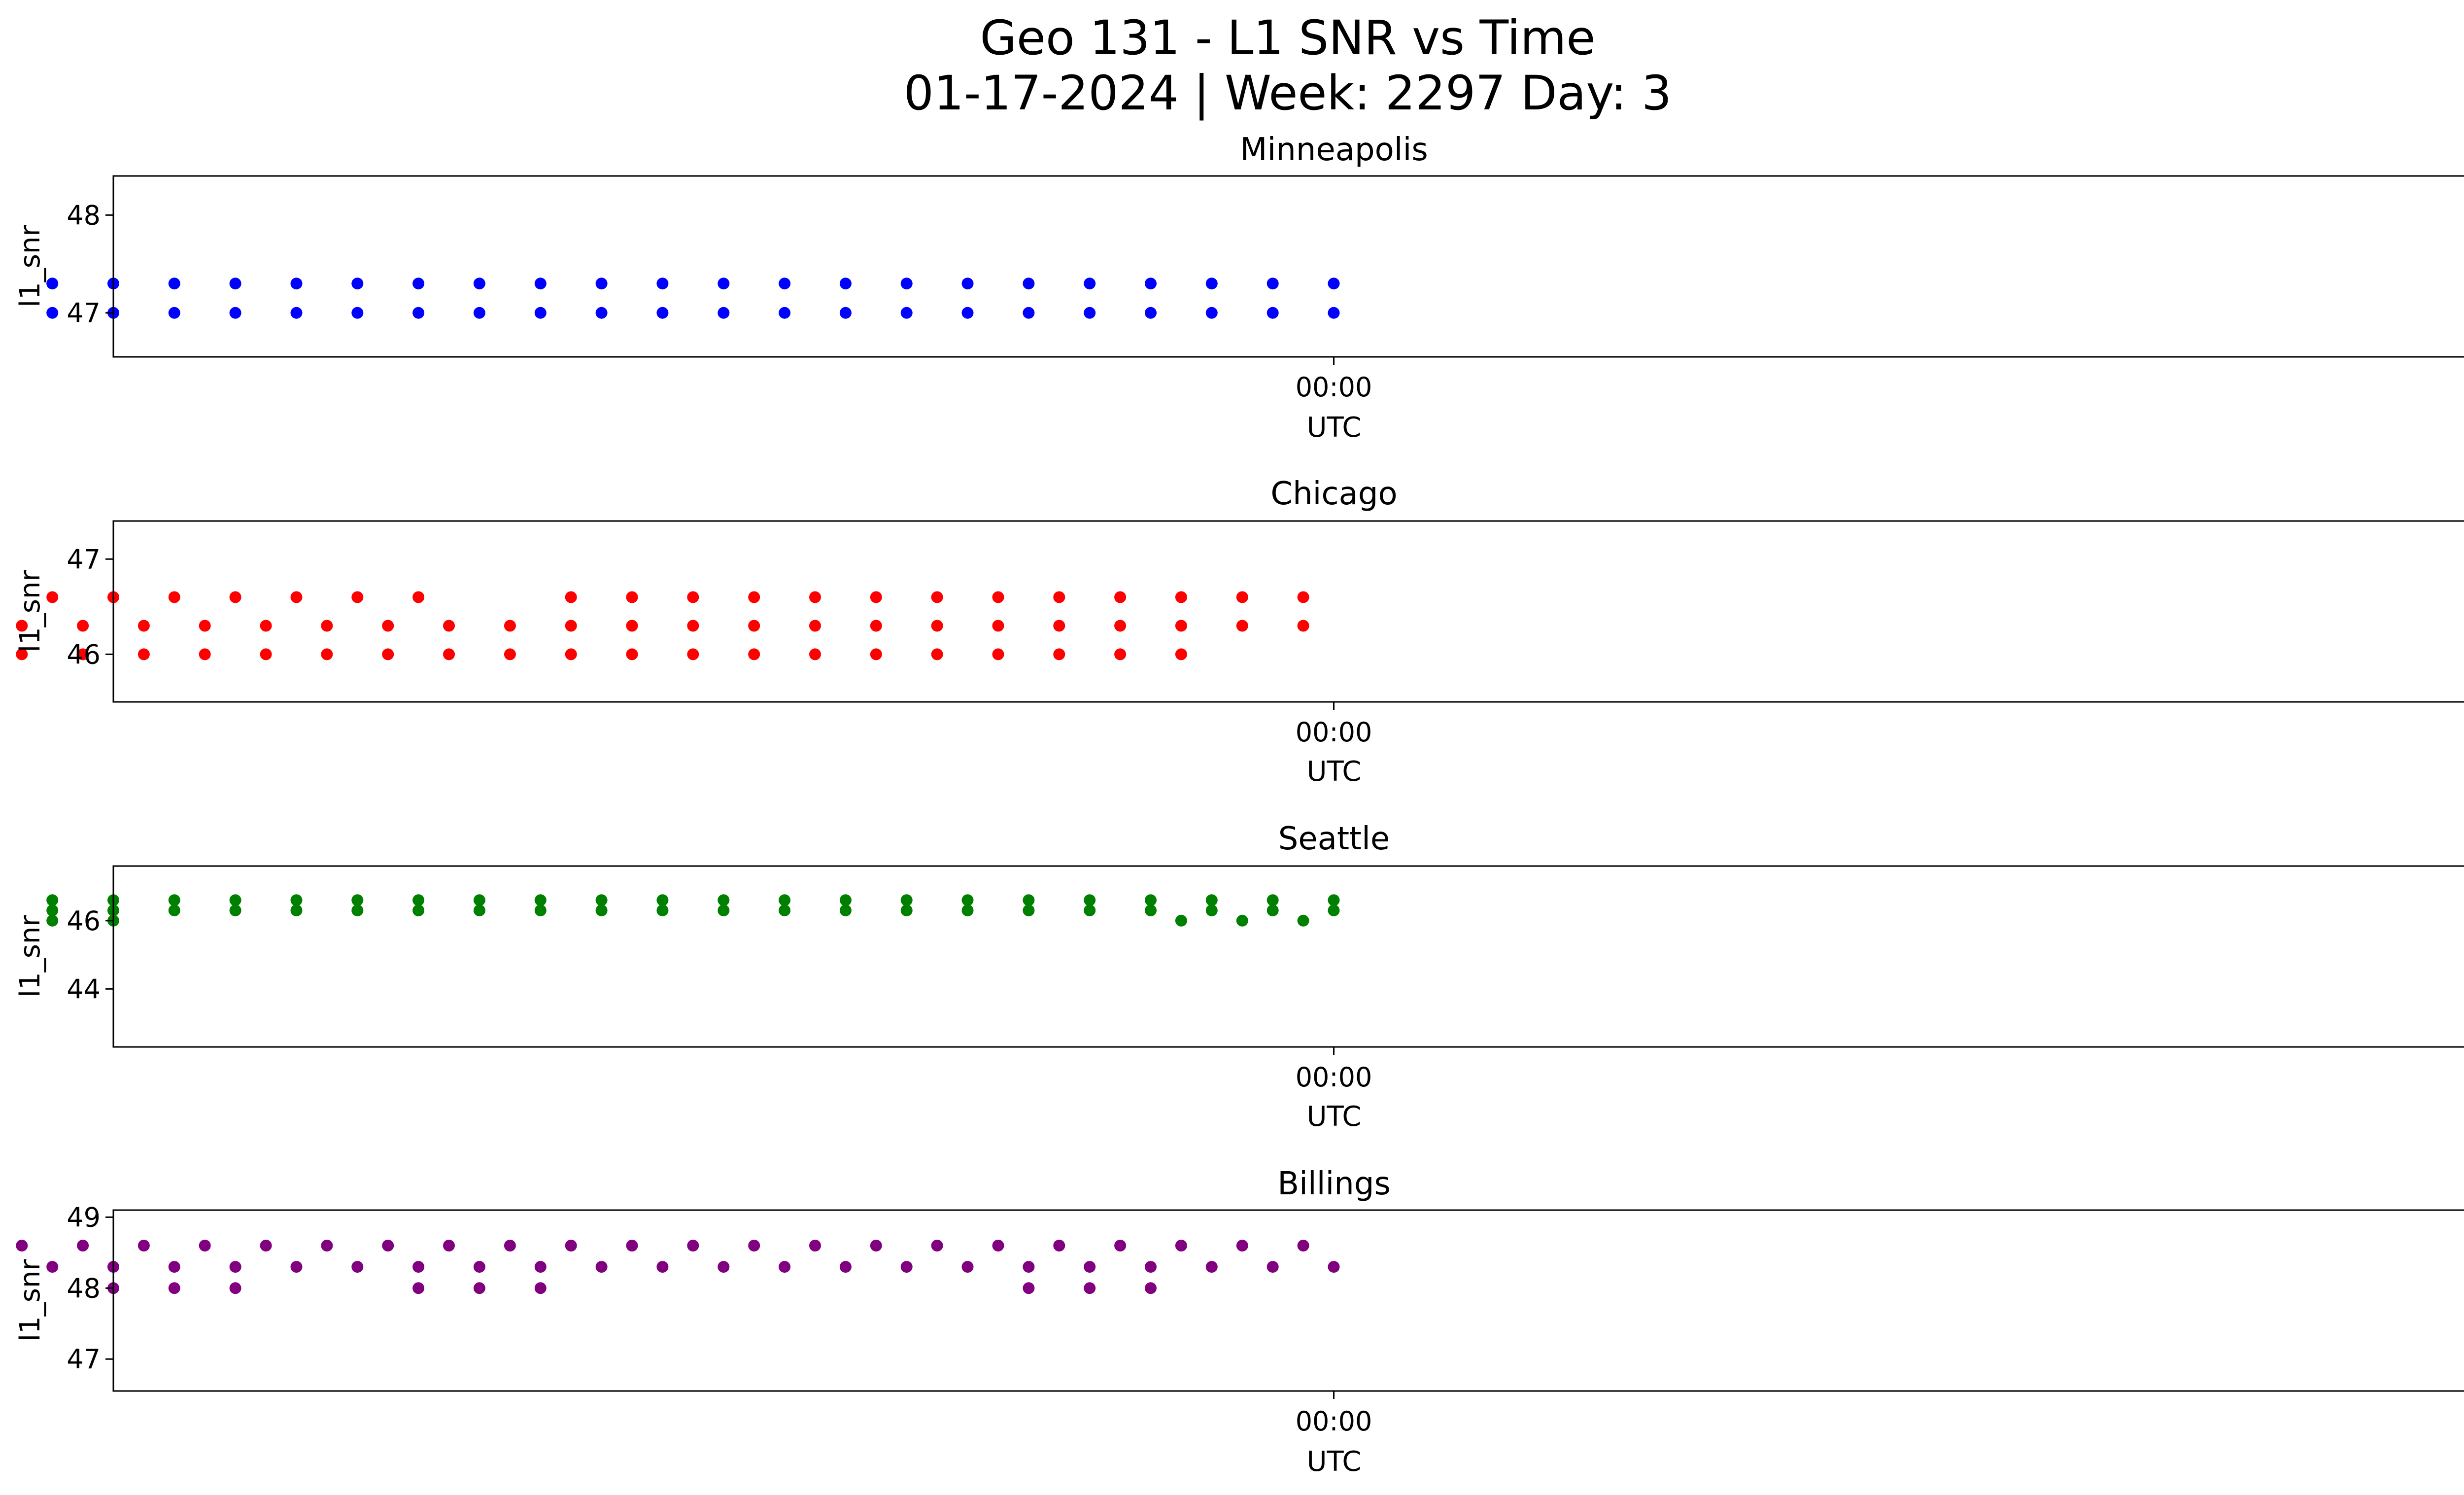  Describe the element at coordinates (1334, 150) in the screenshot. I see `panel-title: Minneapolis` at that location.